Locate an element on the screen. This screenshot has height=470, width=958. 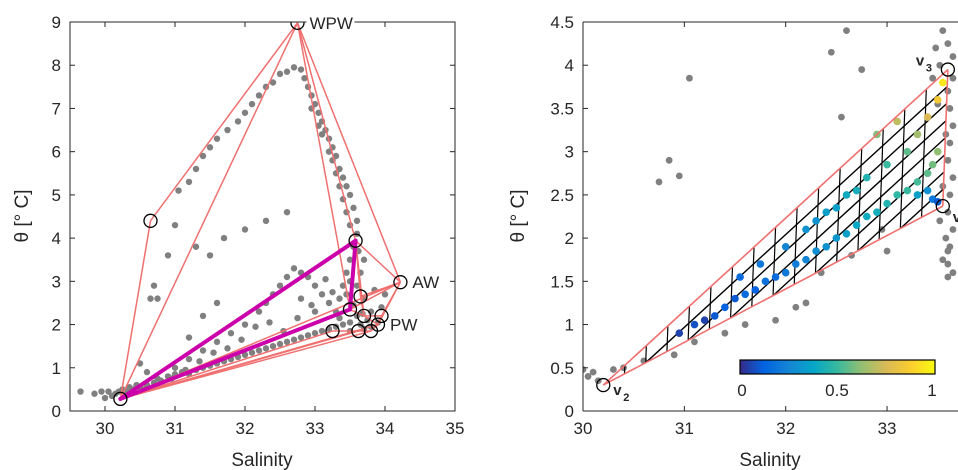
y-tick-label: 7 is located at coordinates (56, 108).